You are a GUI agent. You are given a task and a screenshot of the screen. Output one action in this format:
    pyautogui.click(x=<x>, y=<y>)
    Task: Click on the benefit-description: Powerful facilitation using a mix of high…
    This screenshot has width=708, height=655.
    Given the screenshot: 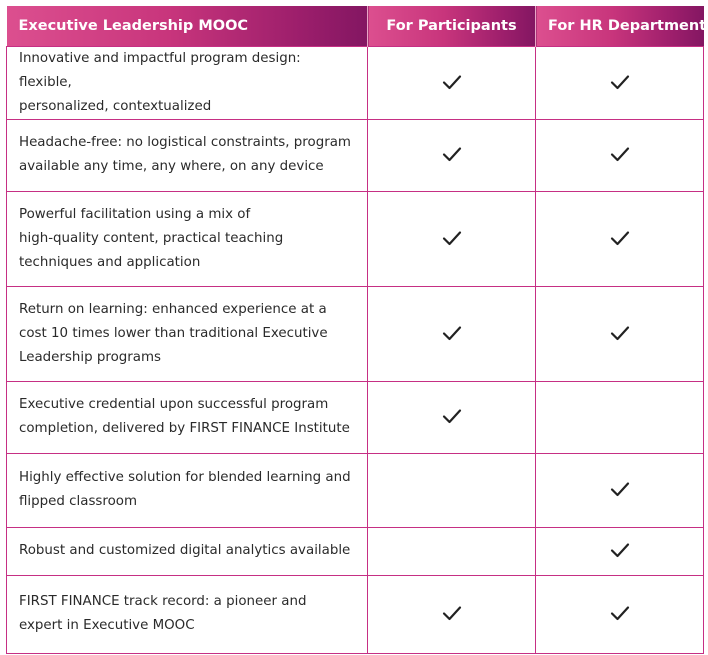 What is the action you would take?
    pyautogui.click(x=187, y=238)
    